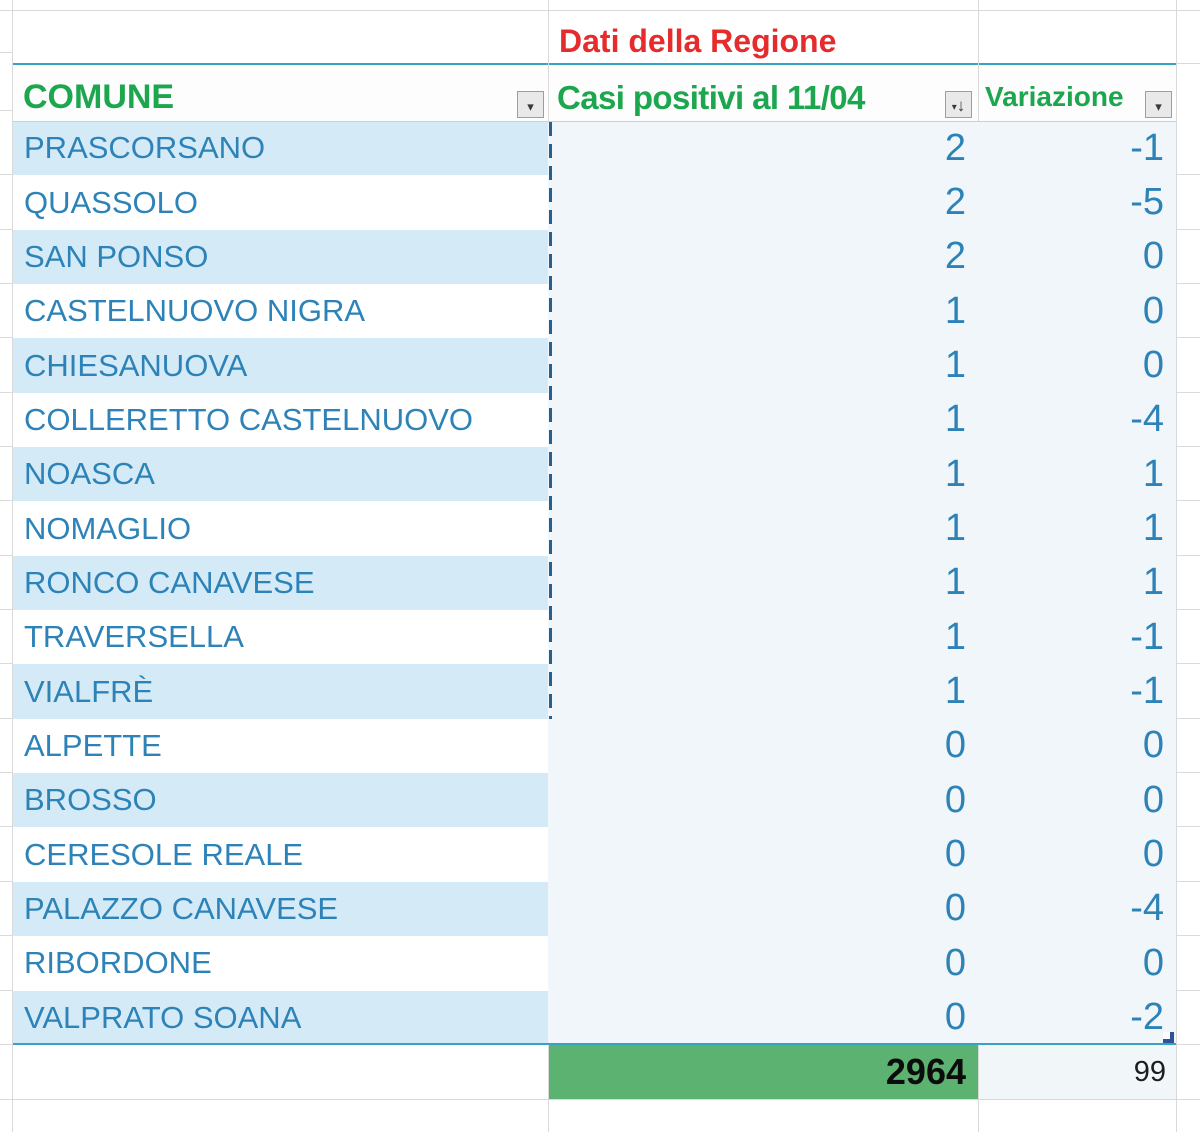  I want to click on table-row: SAN PONSO 2 0, so click(600, 257).